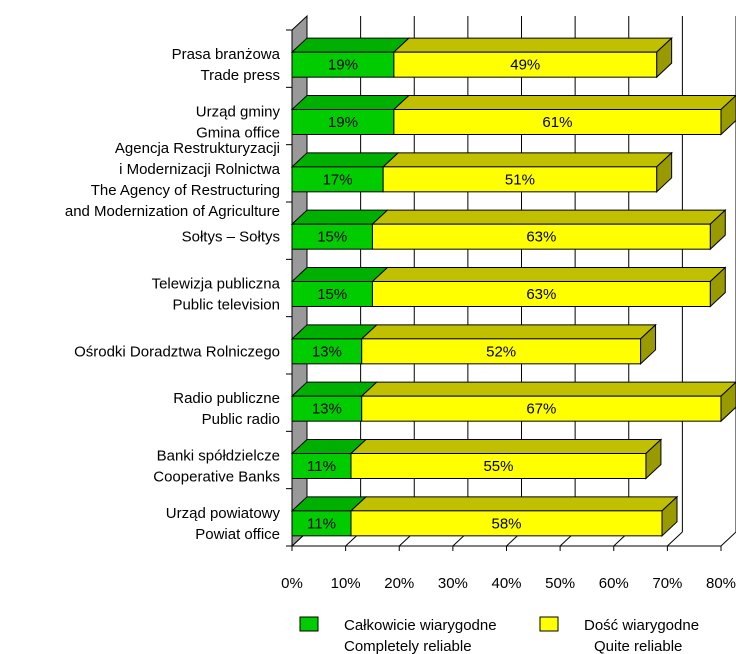 This screenshot has width=736, height=654. I want to click on data-label-1-2: 51%, so click(520, 179).